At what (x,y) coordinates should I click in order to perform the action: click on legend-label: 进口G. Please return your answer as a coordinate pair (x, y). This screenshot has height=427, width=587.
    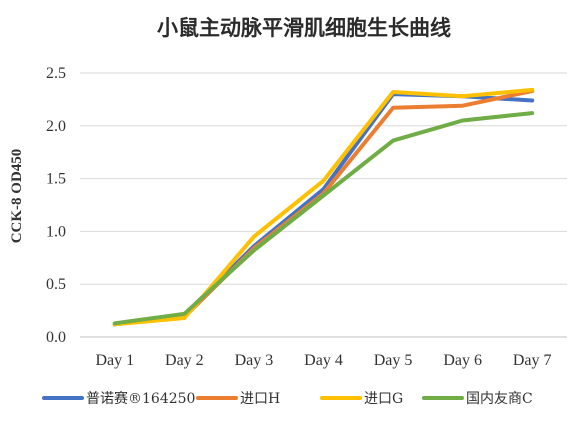
    Looking at the image, I should click on (383, 399).